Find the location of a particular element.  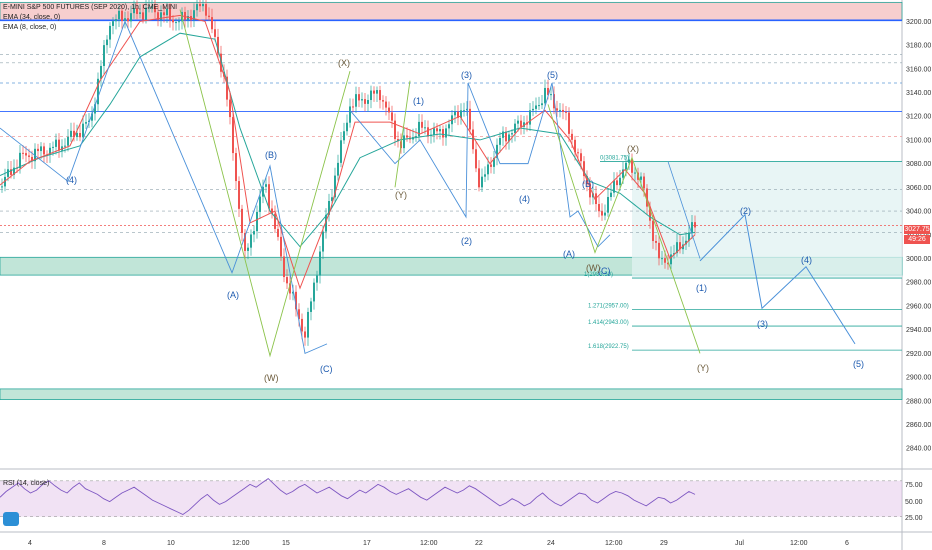

time-tick-label: 22 is located at coordinates (479, 543).